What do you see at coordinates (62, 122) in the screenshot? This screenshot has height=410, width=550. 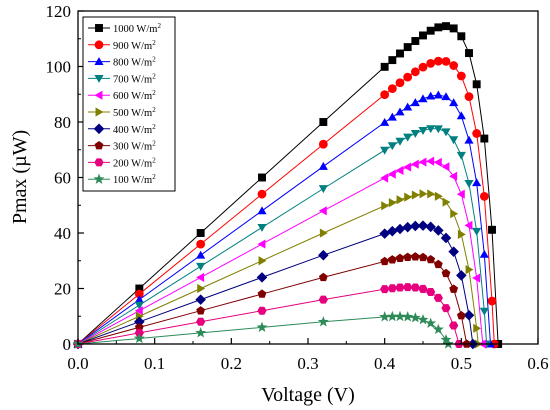 I see `y-tick-label: 80` at bounding box center [62, 122].